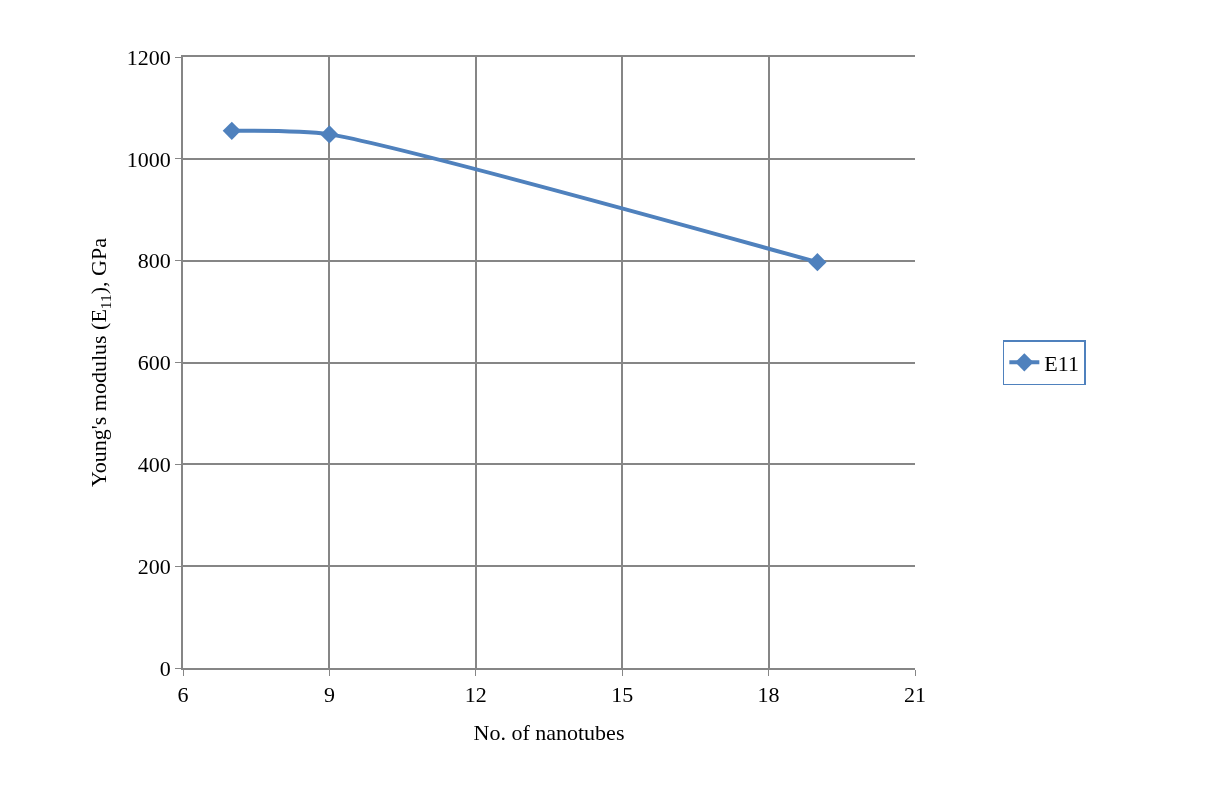 The image size is (1221, 789). What do you see at coordinates (183, 695) in the screenshot?
I see `x-tick-label: 6` at bounding box center [183, 695].